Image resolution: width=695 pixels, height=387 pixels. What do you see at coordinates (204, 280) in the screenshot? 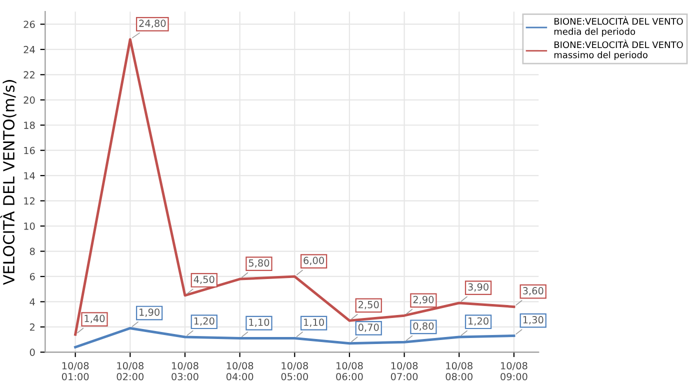
I see `data-label: 4,50` at bounding box center [204, 280].